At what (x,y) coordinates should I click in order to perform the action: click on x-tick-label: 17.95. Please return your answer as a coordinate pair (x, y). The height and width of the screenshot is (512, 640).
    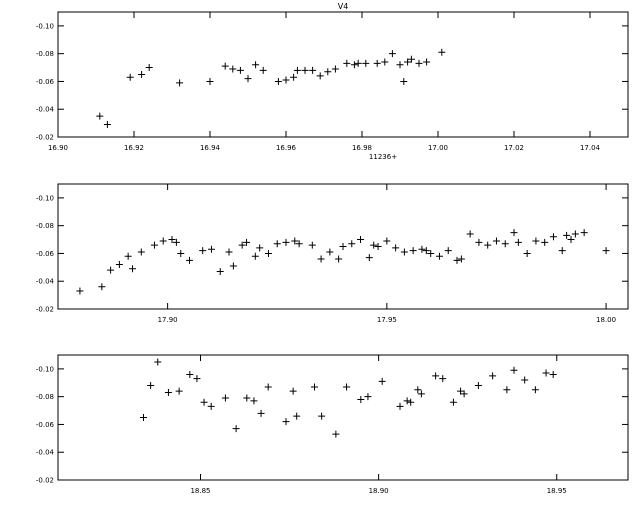
    Looking at the image, I should click on (387, 320).